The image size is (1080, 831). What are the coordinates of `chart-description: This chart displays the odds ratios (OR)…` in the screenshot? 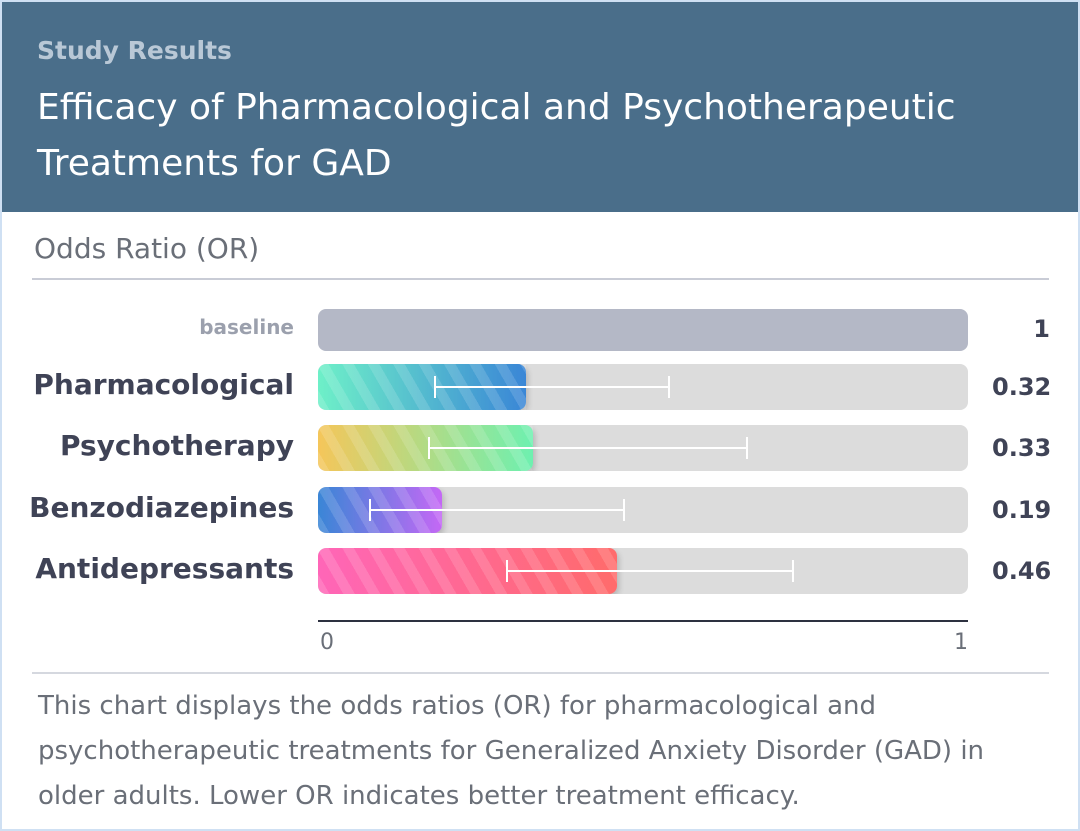 It's located at (511, 751).